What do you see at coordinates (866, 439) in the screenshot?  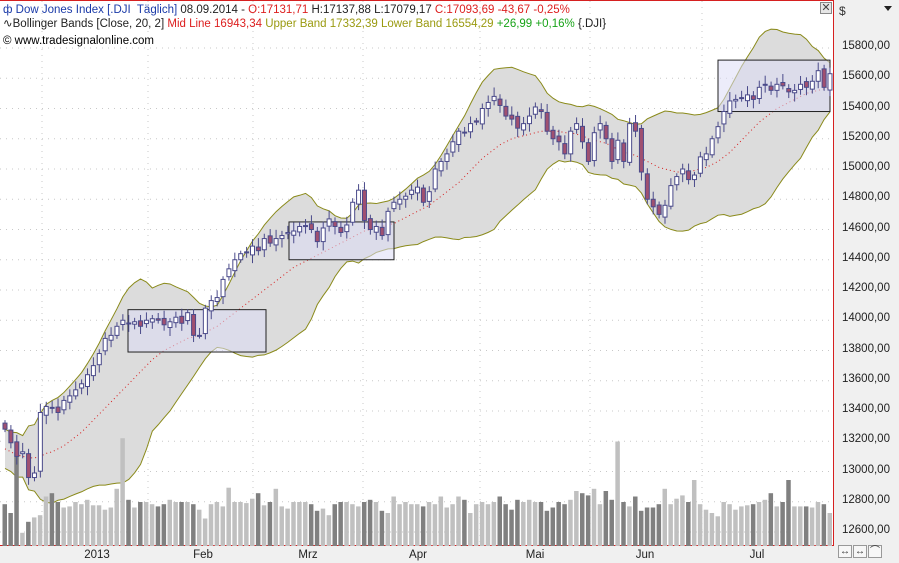 I see `y-tick-label: 13200,00` at bounding box center [866, 439].